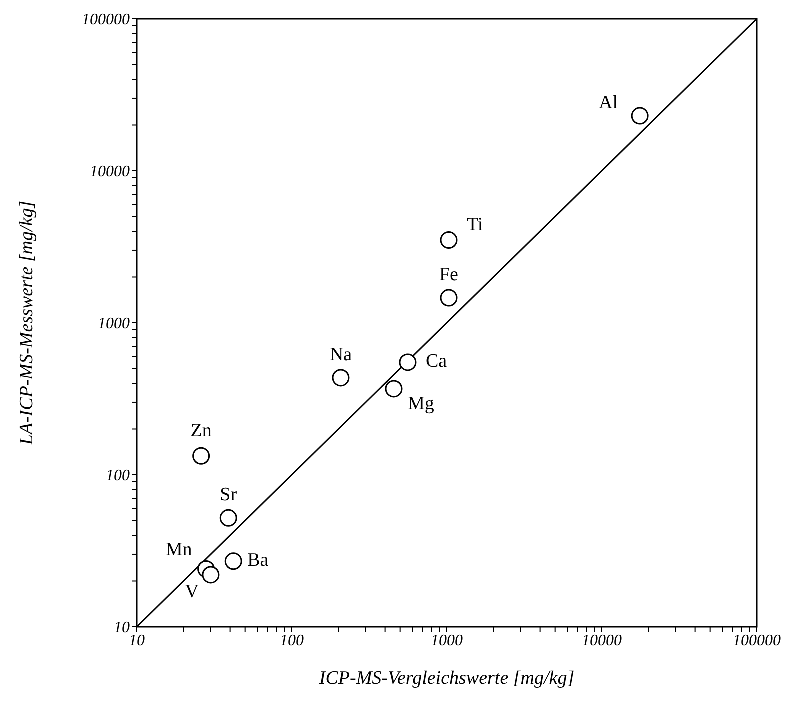 The height and width of the screenshot is (707, 792). Describe the element at coordinates (448, 275) in the screenshot. I see `annotation: Fe` at that location.